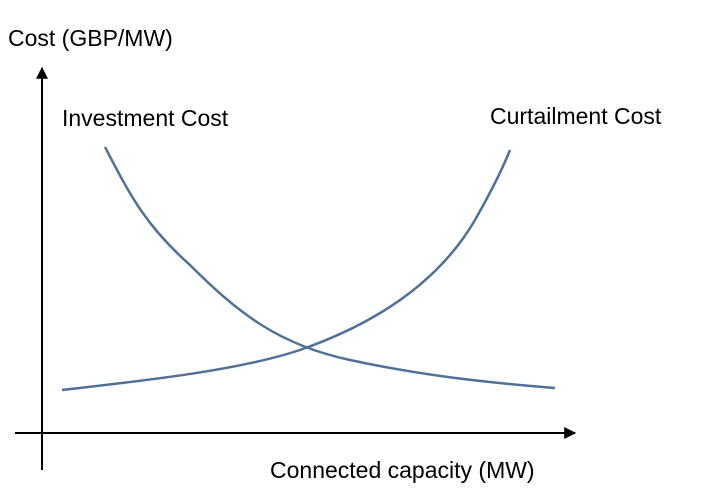 This screenshot has height=493, width=722. I want to click on y-axis-label: Cost (GBP/MW), so click(90, 38).